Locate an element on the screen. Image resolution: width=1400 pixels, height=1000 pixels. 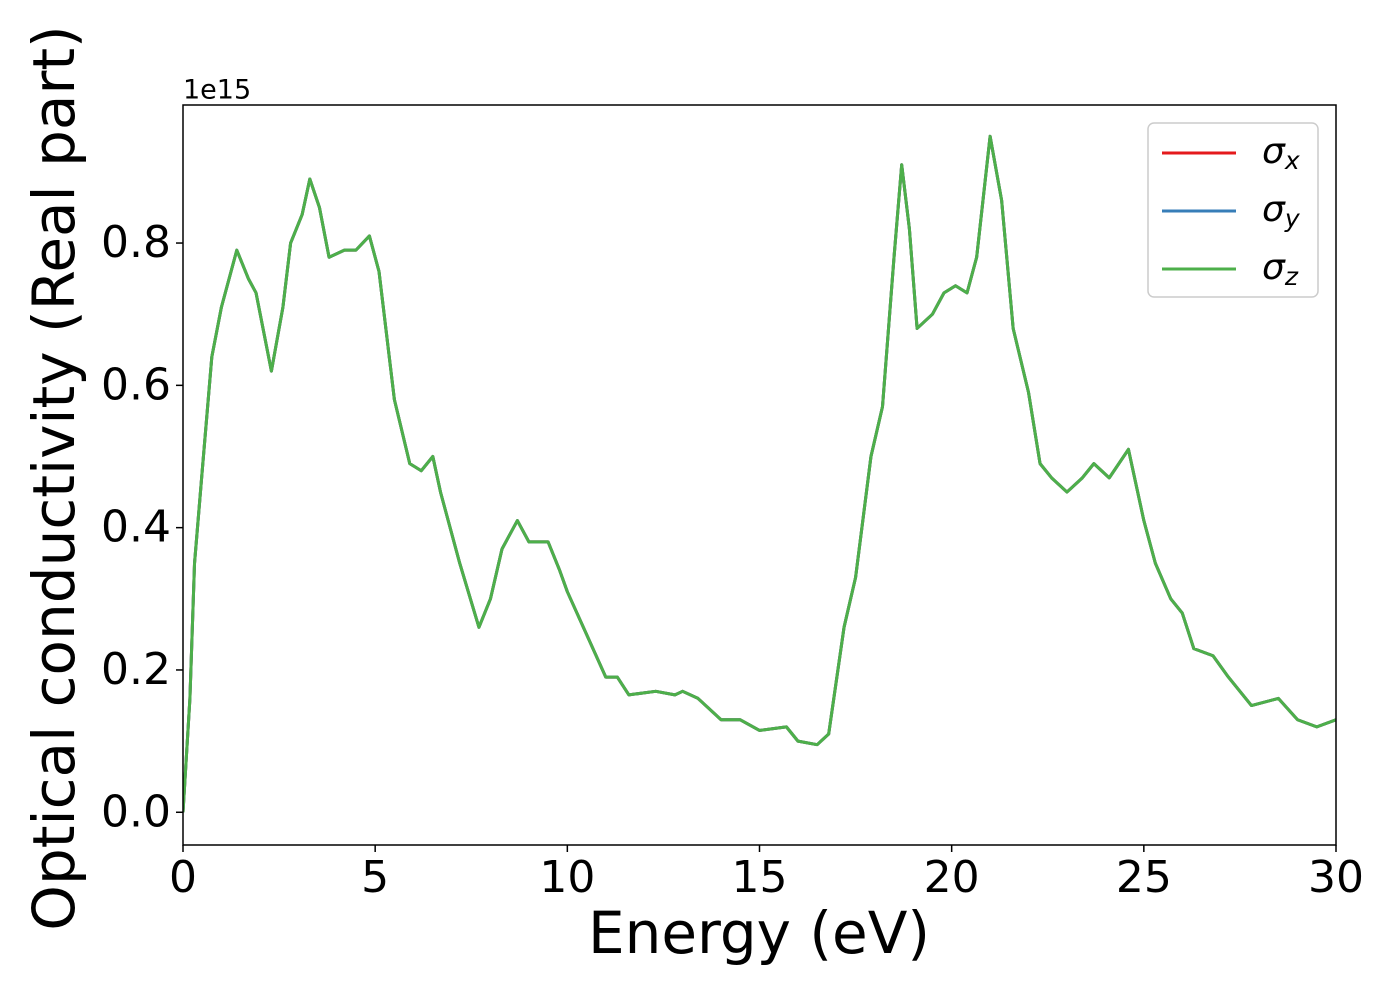
y-tick-label: 0.8 is located at coordinates (136, 242).